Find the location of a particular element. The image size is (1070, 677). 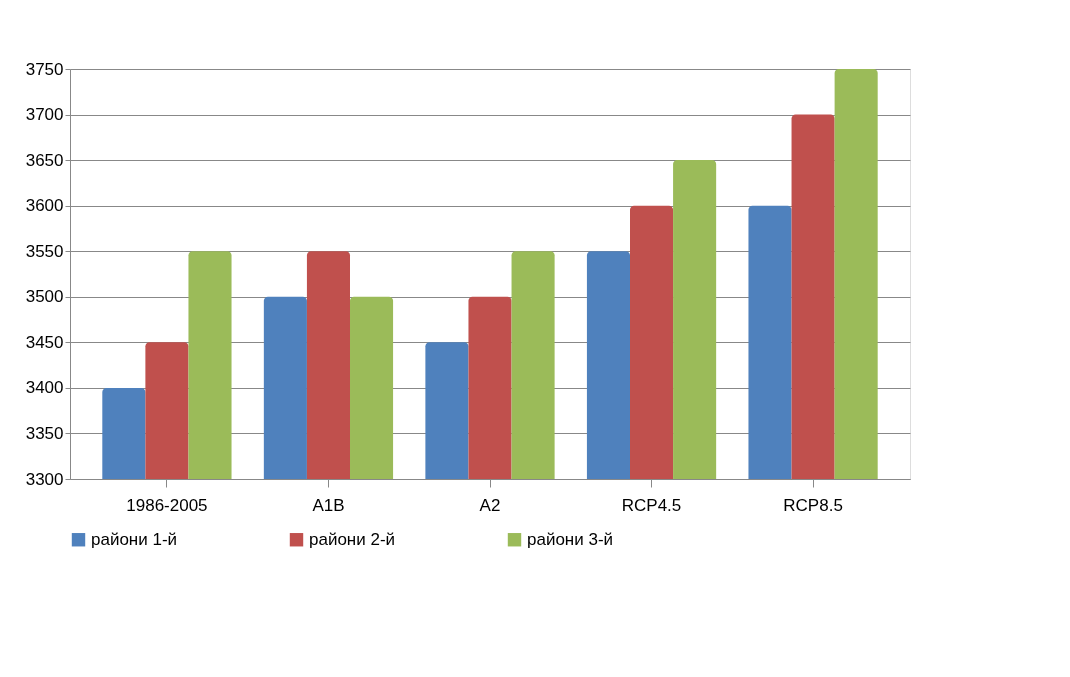

x-tick-label: 1986-2005 is located at coordinates (167, 505).